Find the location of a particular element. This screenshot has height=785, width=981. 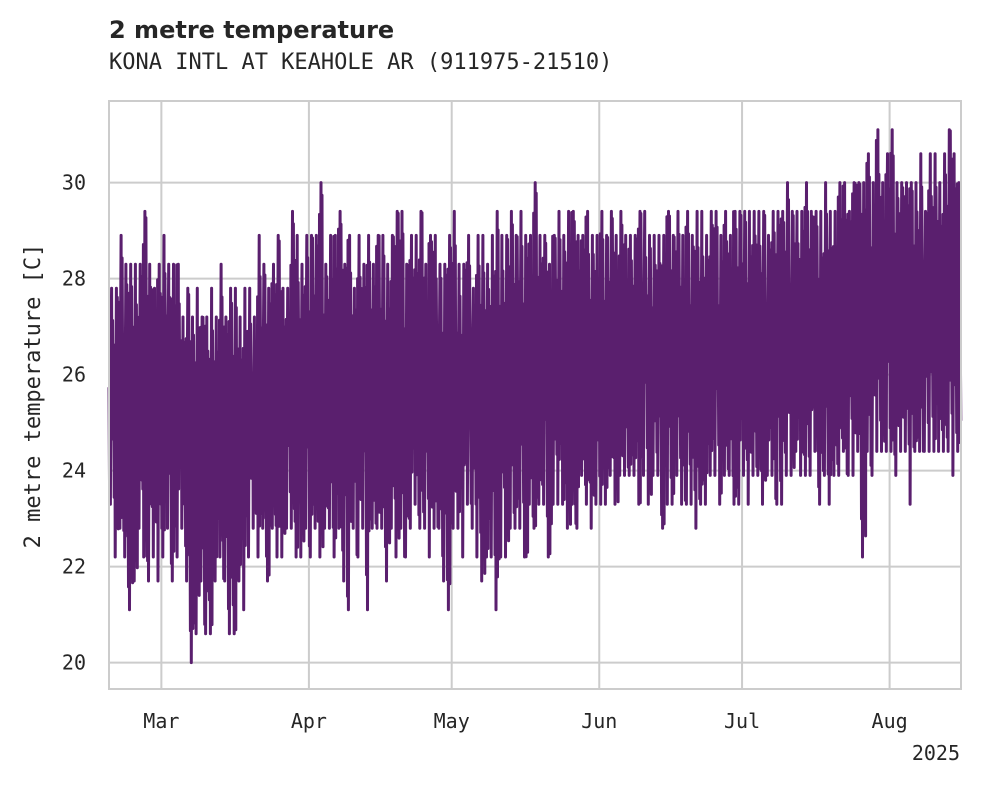

x-axis-ticks: Mar Apr May Jun Jul Aug is located at coordinates (525, 721).